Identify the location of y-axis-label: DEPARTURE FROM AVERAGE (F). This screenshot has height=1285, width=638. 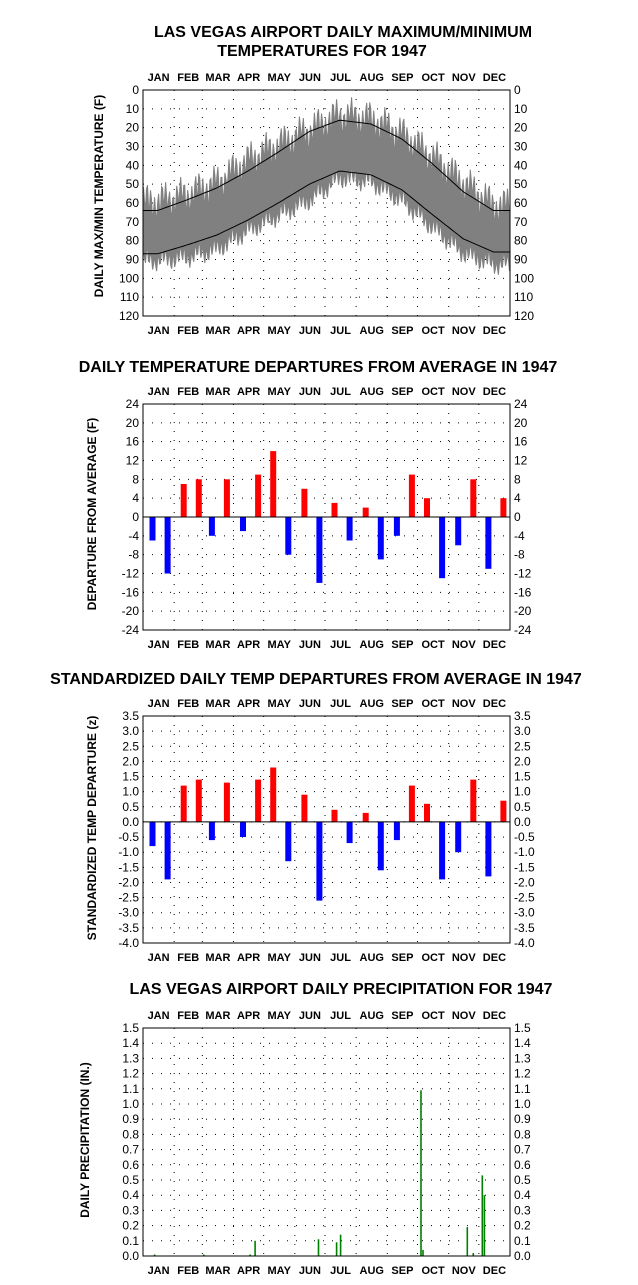
(92, 514).